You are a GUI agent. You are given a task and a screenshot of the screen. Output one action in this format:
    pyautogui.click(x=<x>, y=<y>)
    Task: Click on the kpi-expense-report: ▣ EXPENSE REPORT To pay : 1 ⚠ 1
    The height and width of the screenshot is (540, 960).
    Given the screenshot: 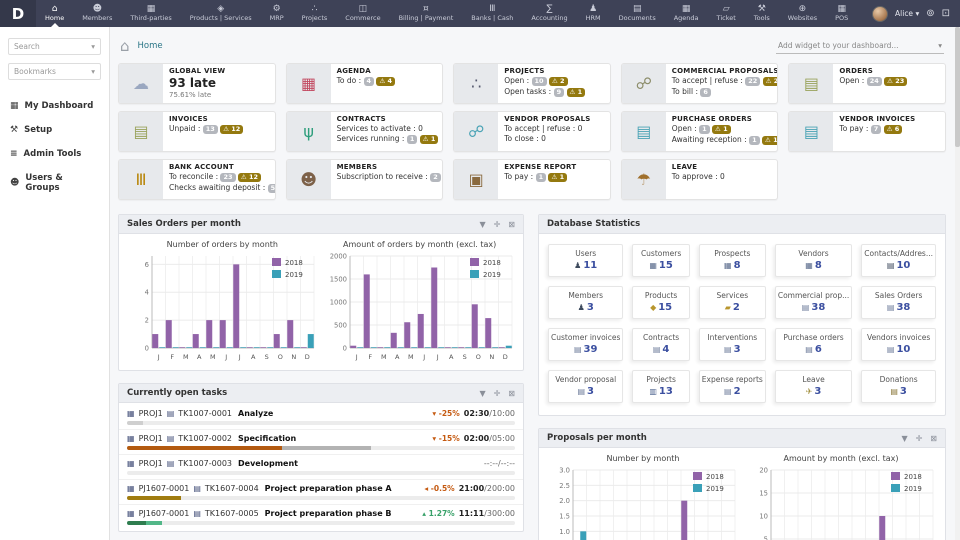 What is the action you would take?
    pyautogui.click(x=532, y=179)
    